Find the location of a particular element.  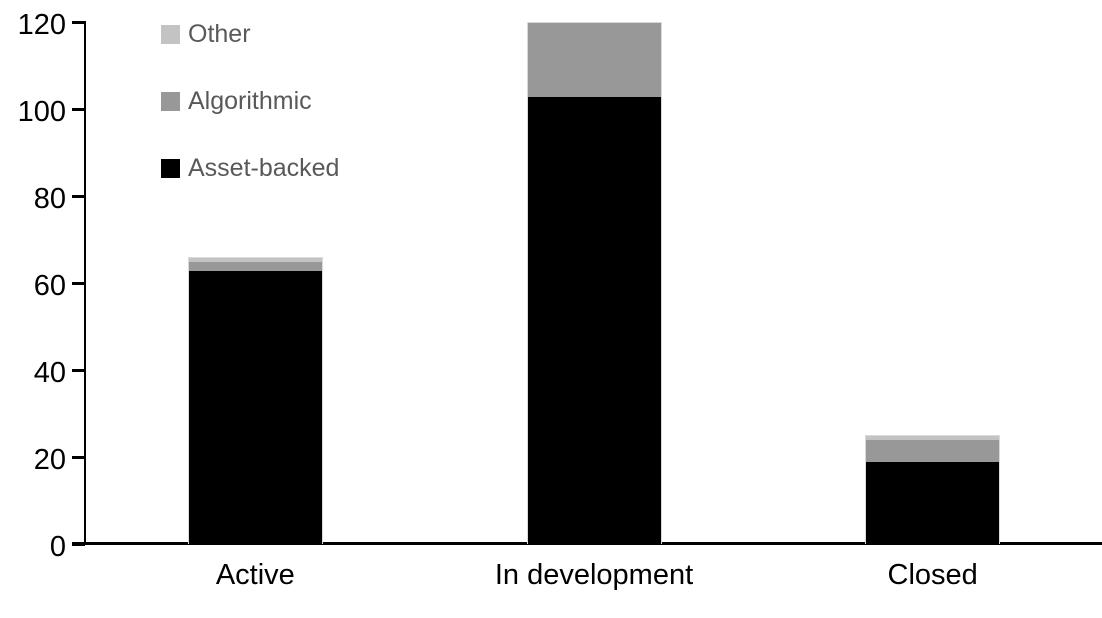

legend-item-algorithmic: Algorithmic is located at coordinates (250, 101).